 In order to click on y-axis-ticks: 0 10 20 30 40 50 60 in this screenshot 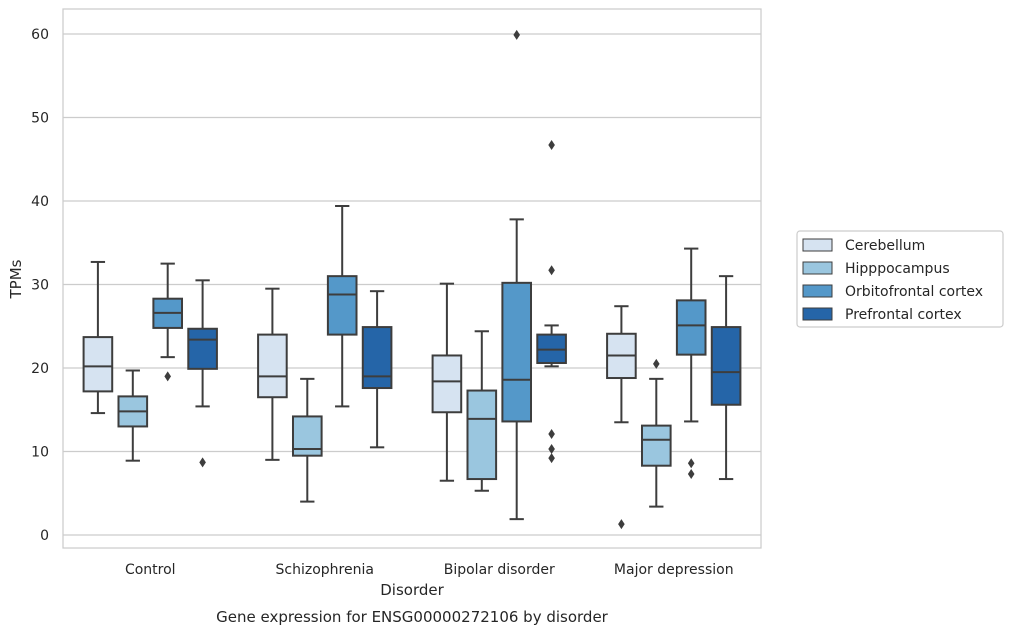, I will do `click(40, 285)`.